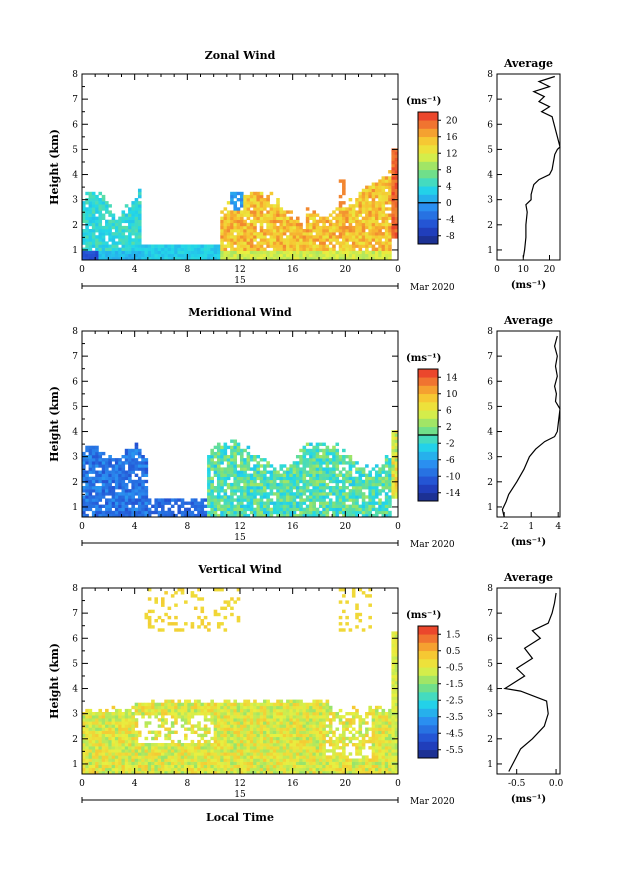  What do you see at coordinates (428, 116) in the screenshot?
I see `colorbar-swatch` at bounding box center [428, 116].